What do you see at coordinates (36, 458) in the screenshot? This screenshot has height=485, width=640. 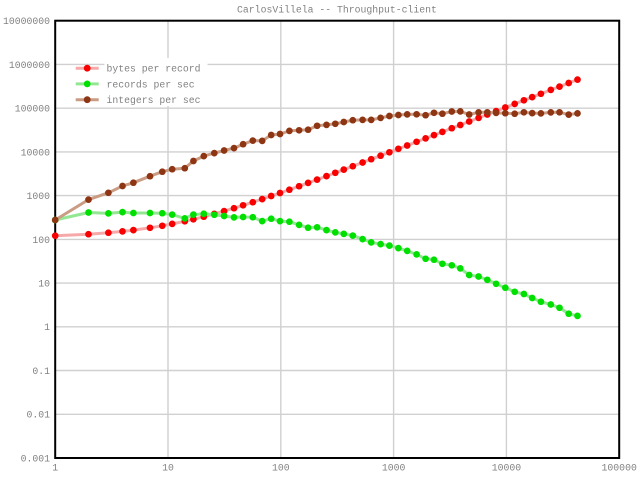 I see `svg-text: 0.001` at bounding box center [36, 458].